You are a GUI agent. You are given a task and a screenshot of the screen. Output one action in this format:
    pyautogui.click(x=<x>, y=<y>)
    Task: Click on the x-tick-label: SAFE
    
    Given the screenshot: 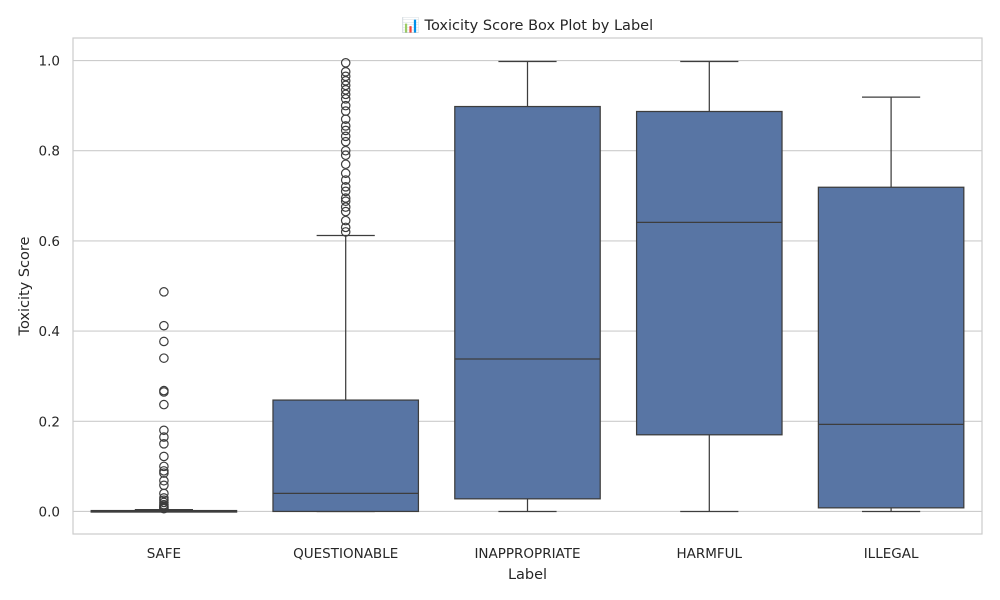 What is the action you would take?
    pyautogui.click(x=164, y=554)
    